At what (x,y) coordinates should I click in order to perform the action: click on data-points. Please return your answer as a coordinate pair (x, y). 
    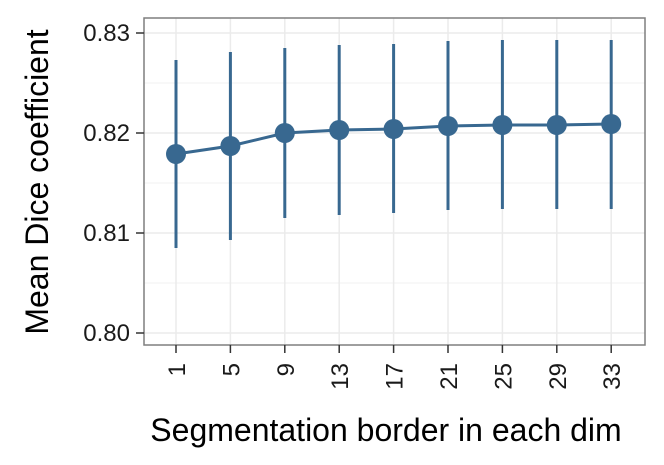
    Looking at the image, I should click on (394, 139).